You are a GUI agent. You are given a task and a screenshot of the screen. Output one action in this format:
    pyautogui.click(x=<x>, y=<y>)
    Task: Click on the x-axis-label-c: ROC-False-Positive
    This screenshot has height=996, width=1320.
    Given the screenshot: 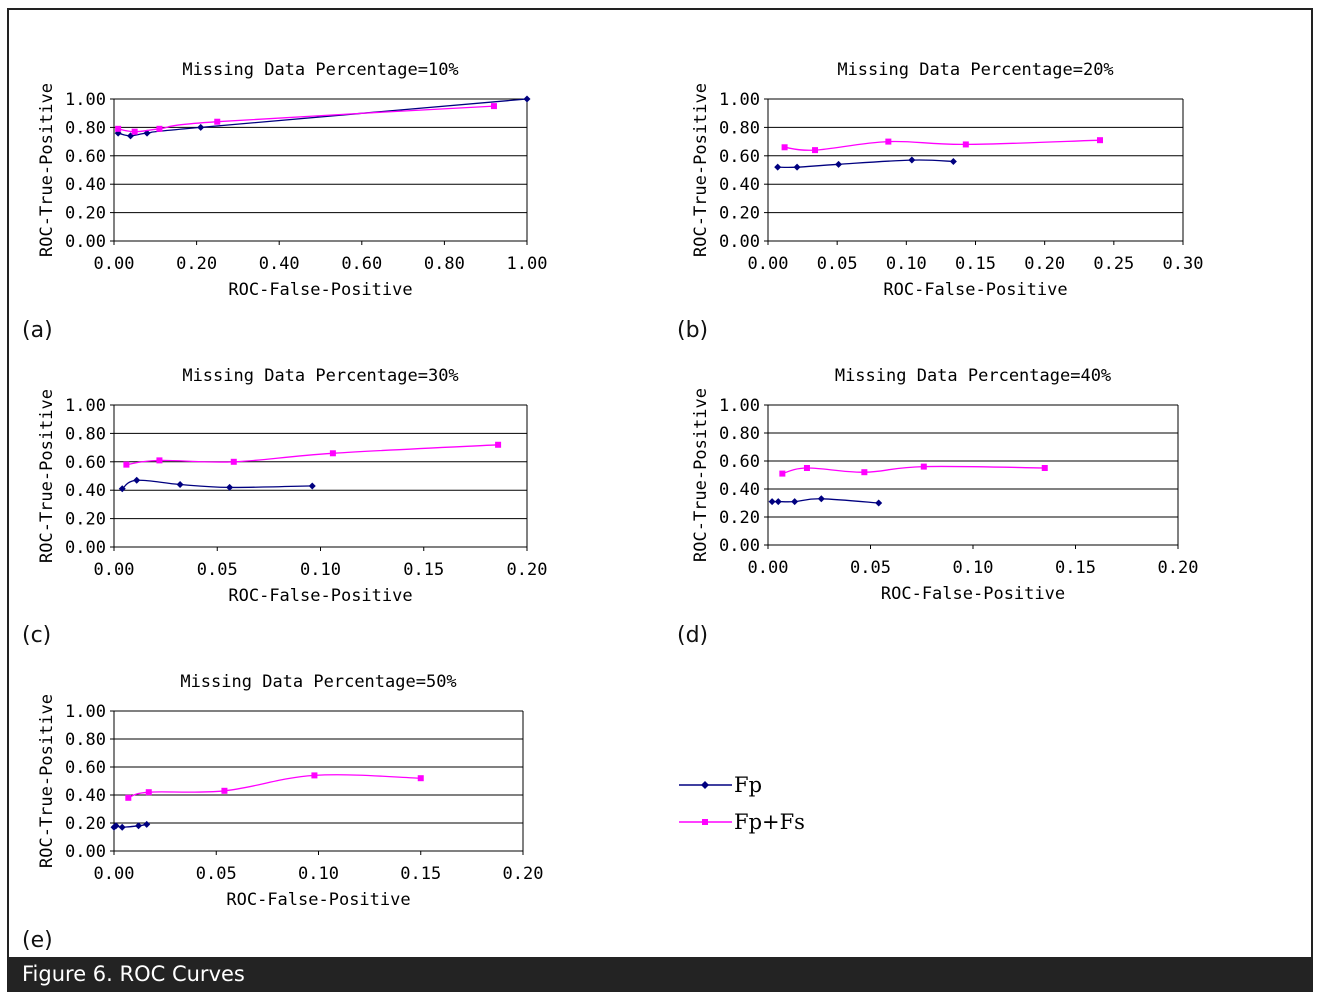 What is the action you would take?
    pyautogui.click(x=320, y=596)
    